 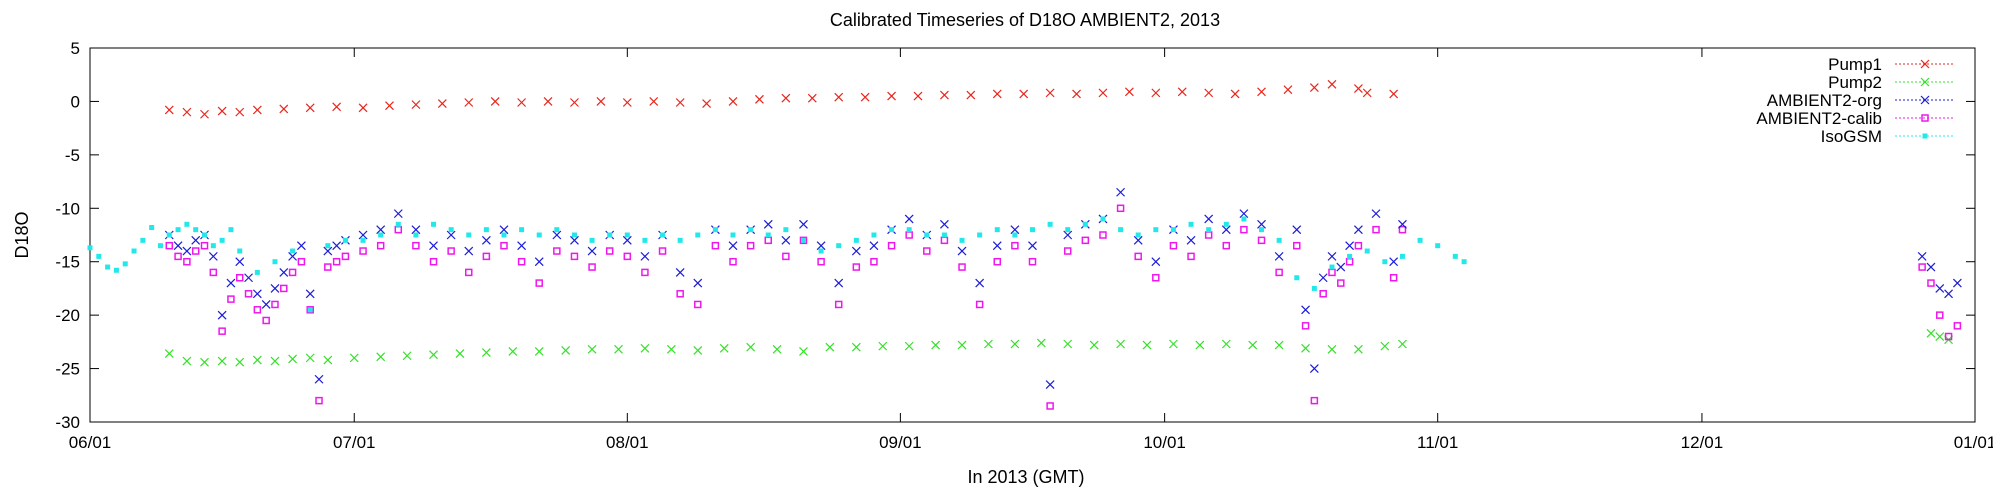 What do you see at coordinates (67, 262) in the screenshot?
I see `y-tick-label: -15` at bounding box center [67, 262].